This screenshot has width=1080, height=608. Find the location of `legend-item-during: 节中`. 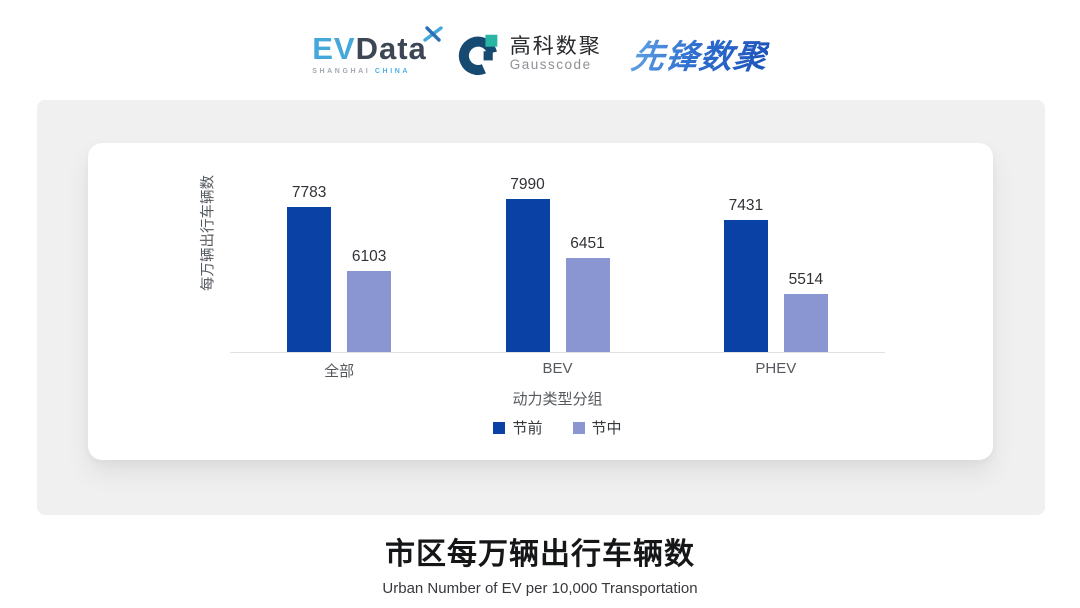

legend-item-during: 节中 is located at coordinates (597, 427).